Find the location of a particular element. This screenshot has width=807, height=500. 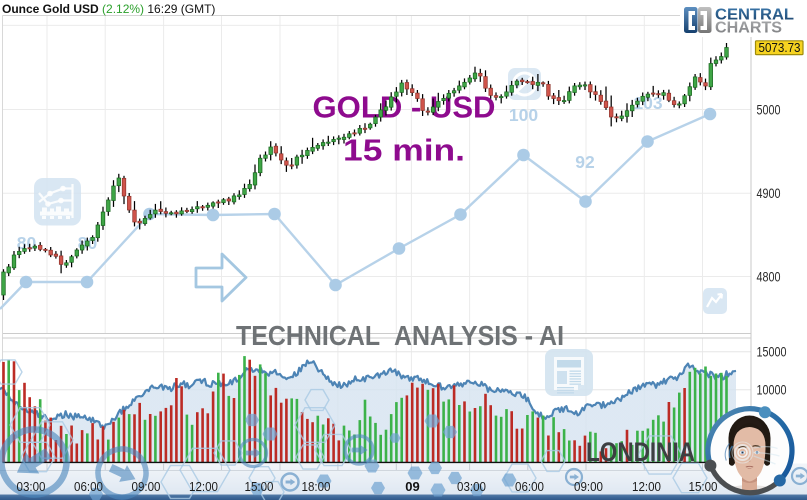

svg-text: CENTRAL is located at coordinates (754, 15).